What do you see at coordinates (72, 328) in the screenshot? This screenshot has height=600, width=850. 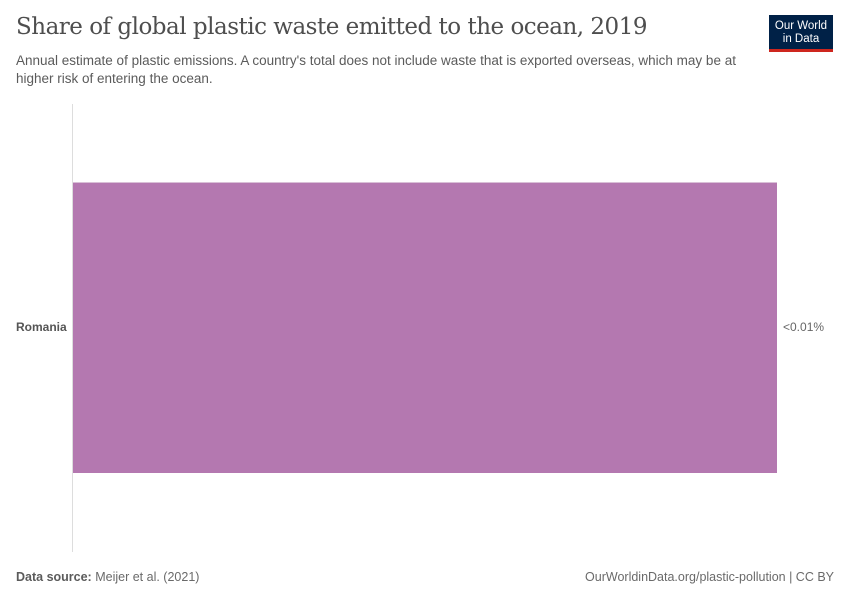 I see `y-axis-line` at bounding box center [72, 328].